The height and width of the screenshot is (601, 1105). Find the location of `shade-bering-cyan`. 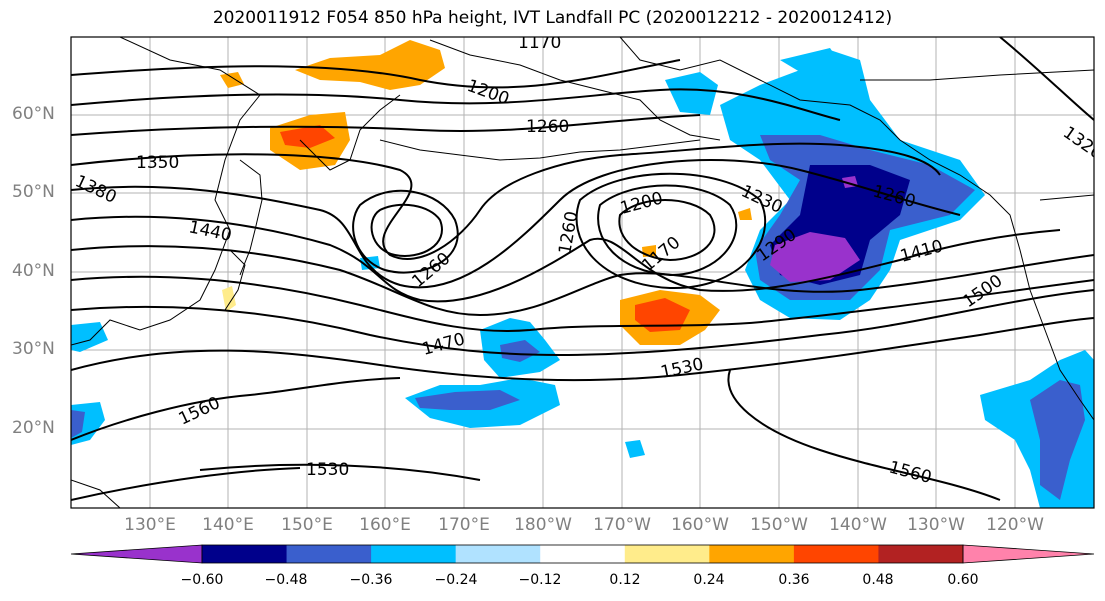

shade-bering-cyan is located at coordinates (812, 63).